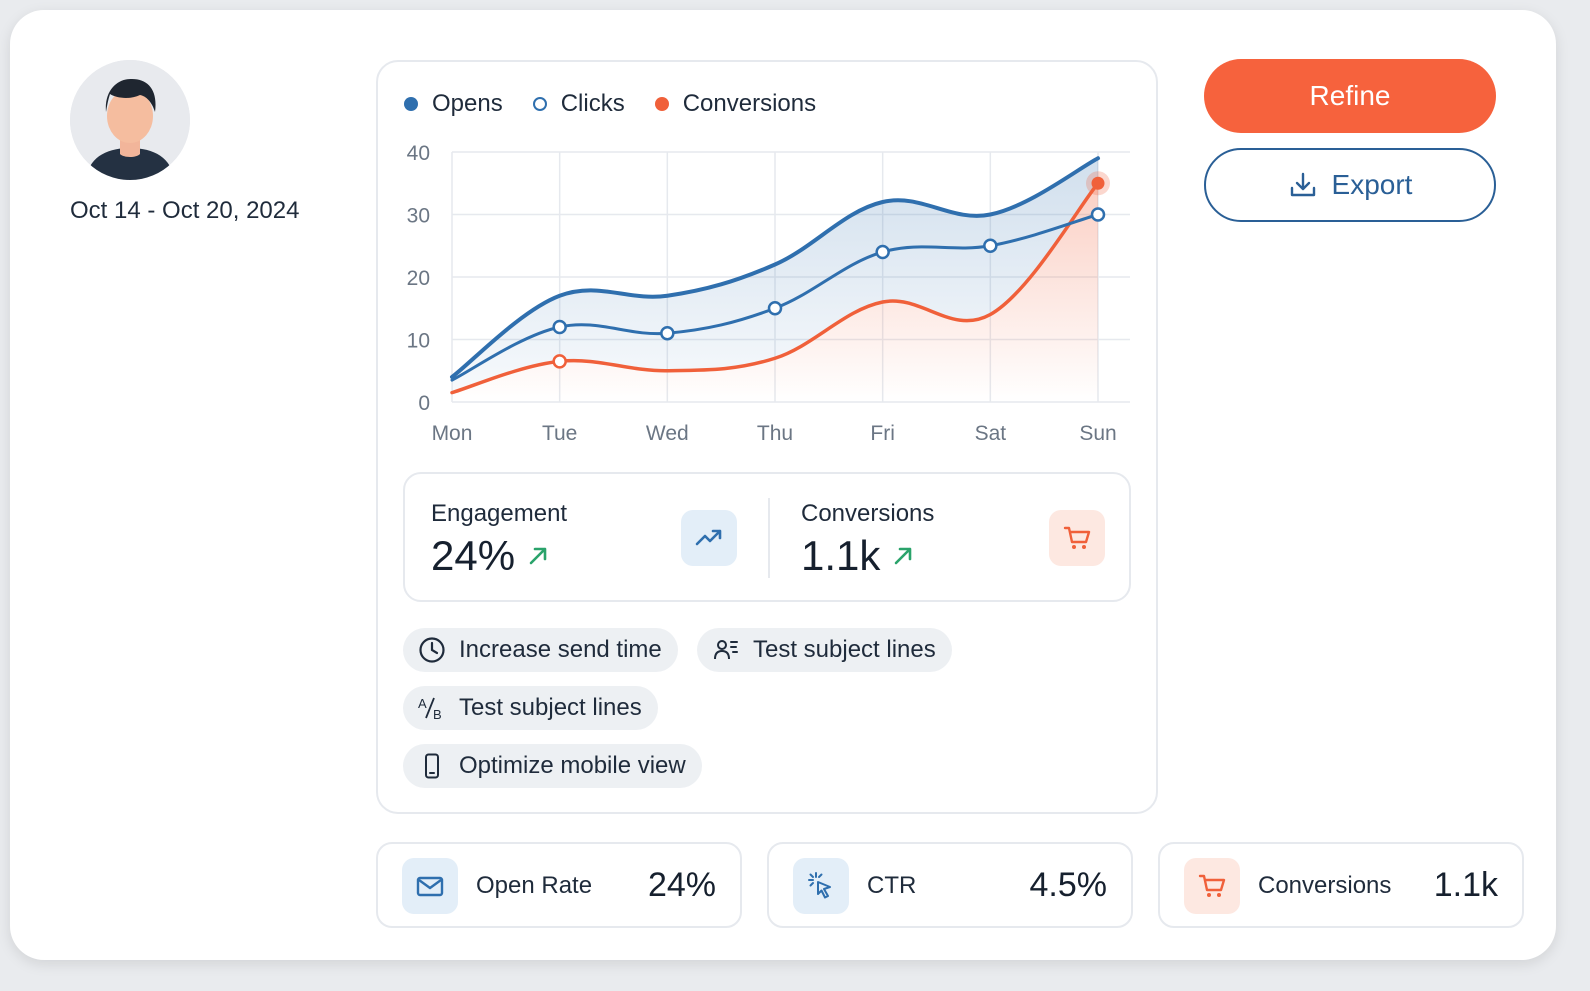 The width and height of the screenshot is (1590, 991). I want to click on conversions-label: Conversions, so click(868, 513).